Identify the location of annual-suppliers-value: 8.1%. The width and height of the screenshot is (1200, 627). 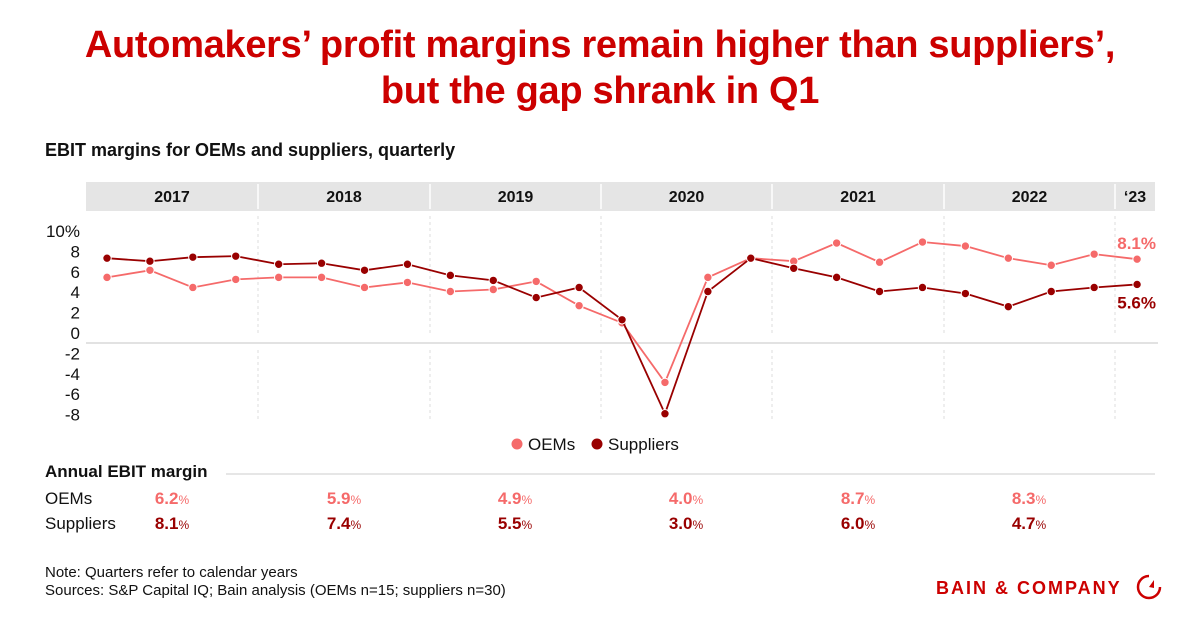
(172, 523).